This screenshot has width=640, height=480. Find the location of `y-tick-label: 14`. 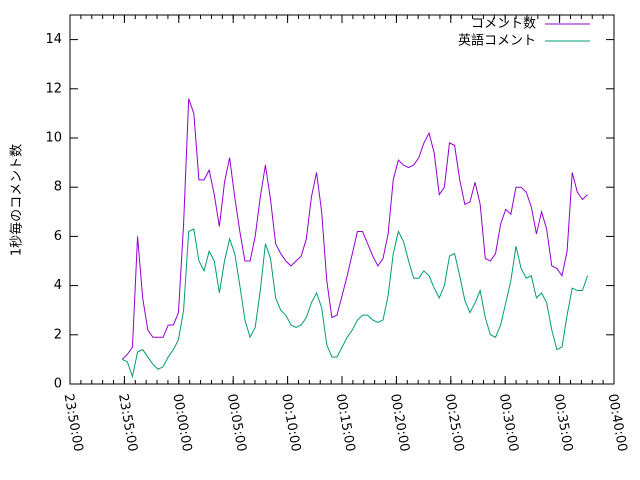

y-tick-label: 14 is located at coordinates (53, 39).